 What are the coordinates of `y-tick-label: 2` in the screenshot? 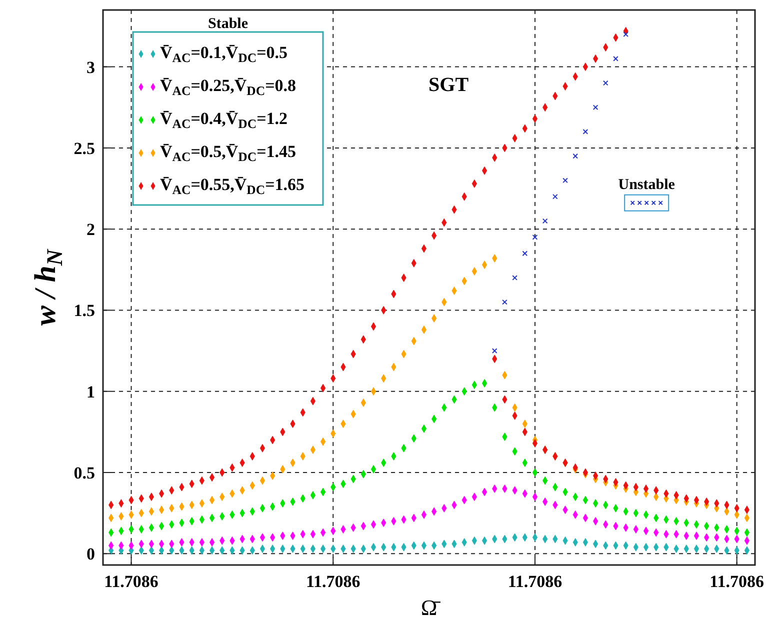 It's located at (90, 230).